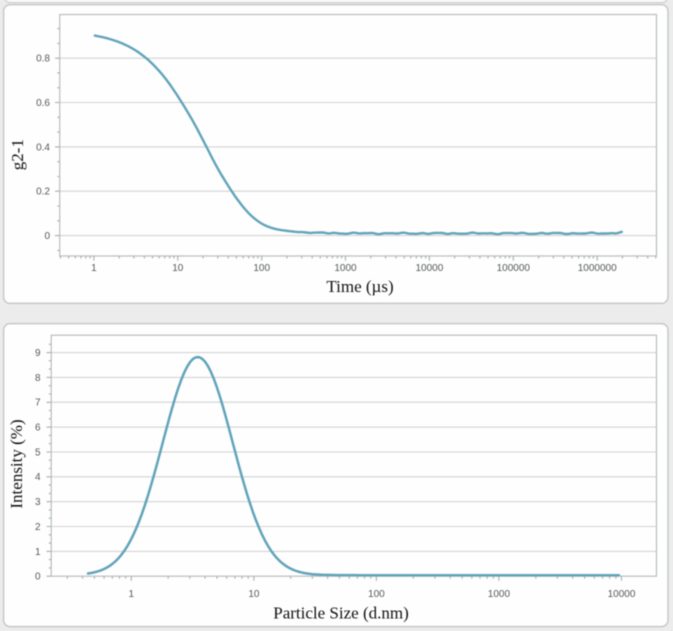 This screenshot has width=673, height=631. I want to click on svg-text: Time (µs), so click(359, 286).